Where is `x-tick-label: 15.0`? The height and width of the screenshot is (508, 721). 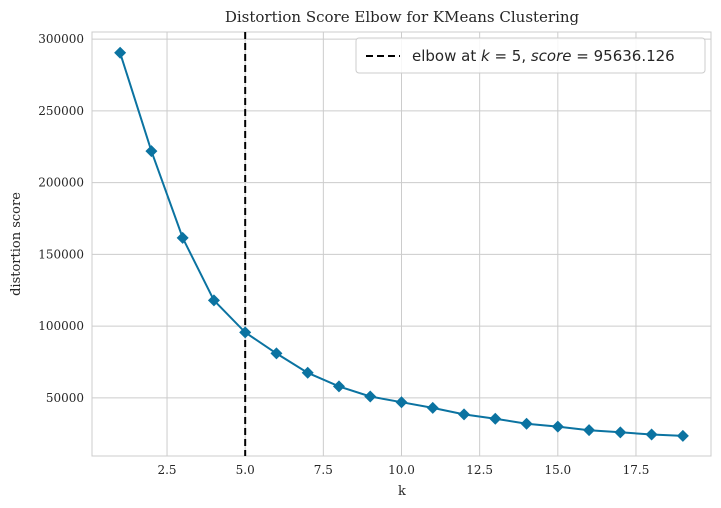
x-tick-label: 15.0 is located at coordinates (557, 470).